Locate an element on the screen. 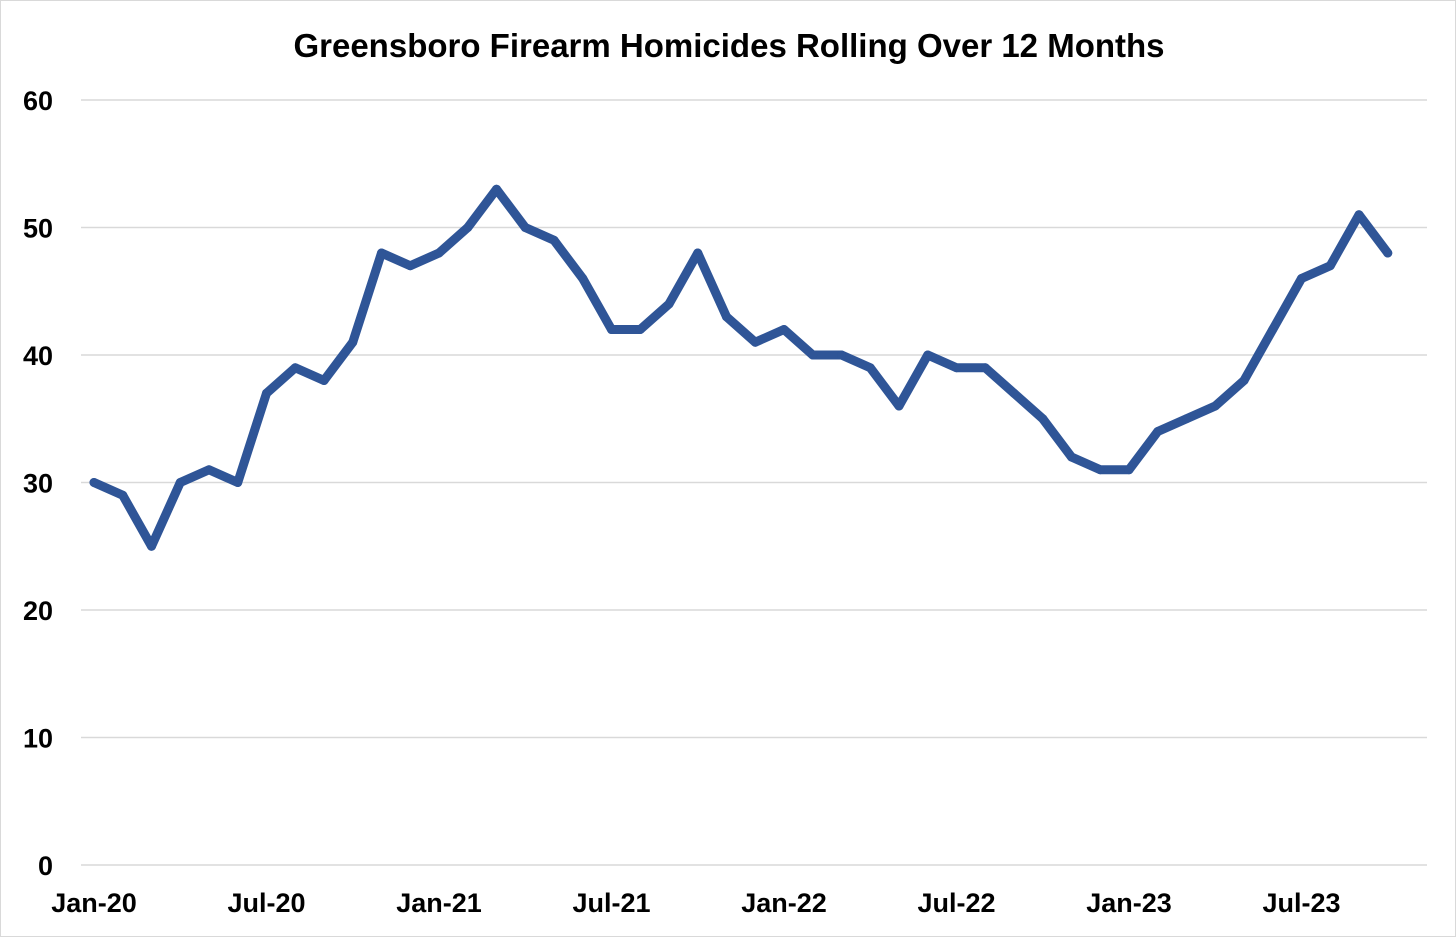 This screenshot has height=938, width=1456. x-tick-label: Jan-21 is located at coordinates (439, 903).